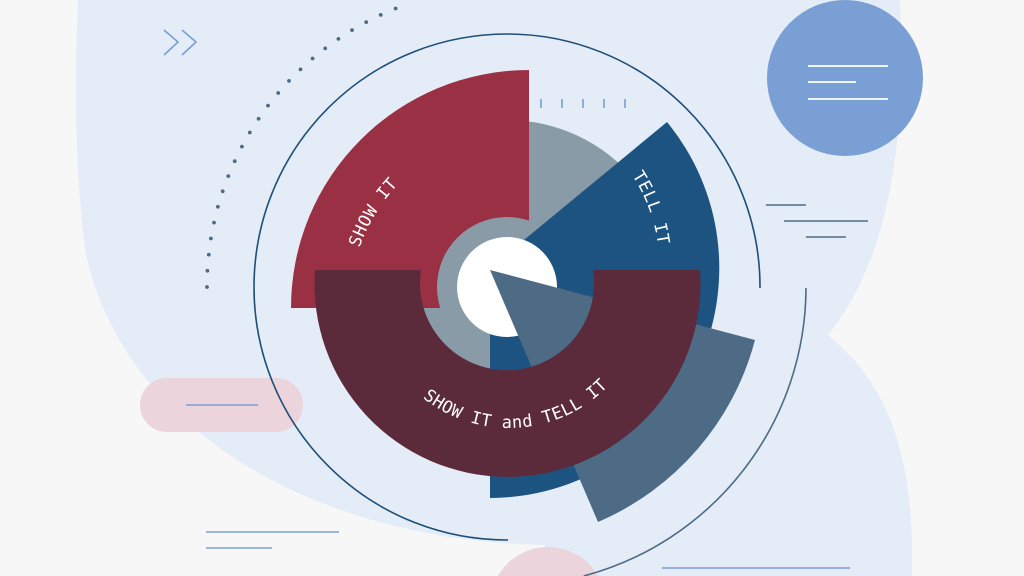  Describe the element at coordinates (583, 103) in the screenshot. I see `tick-marks` at that location.